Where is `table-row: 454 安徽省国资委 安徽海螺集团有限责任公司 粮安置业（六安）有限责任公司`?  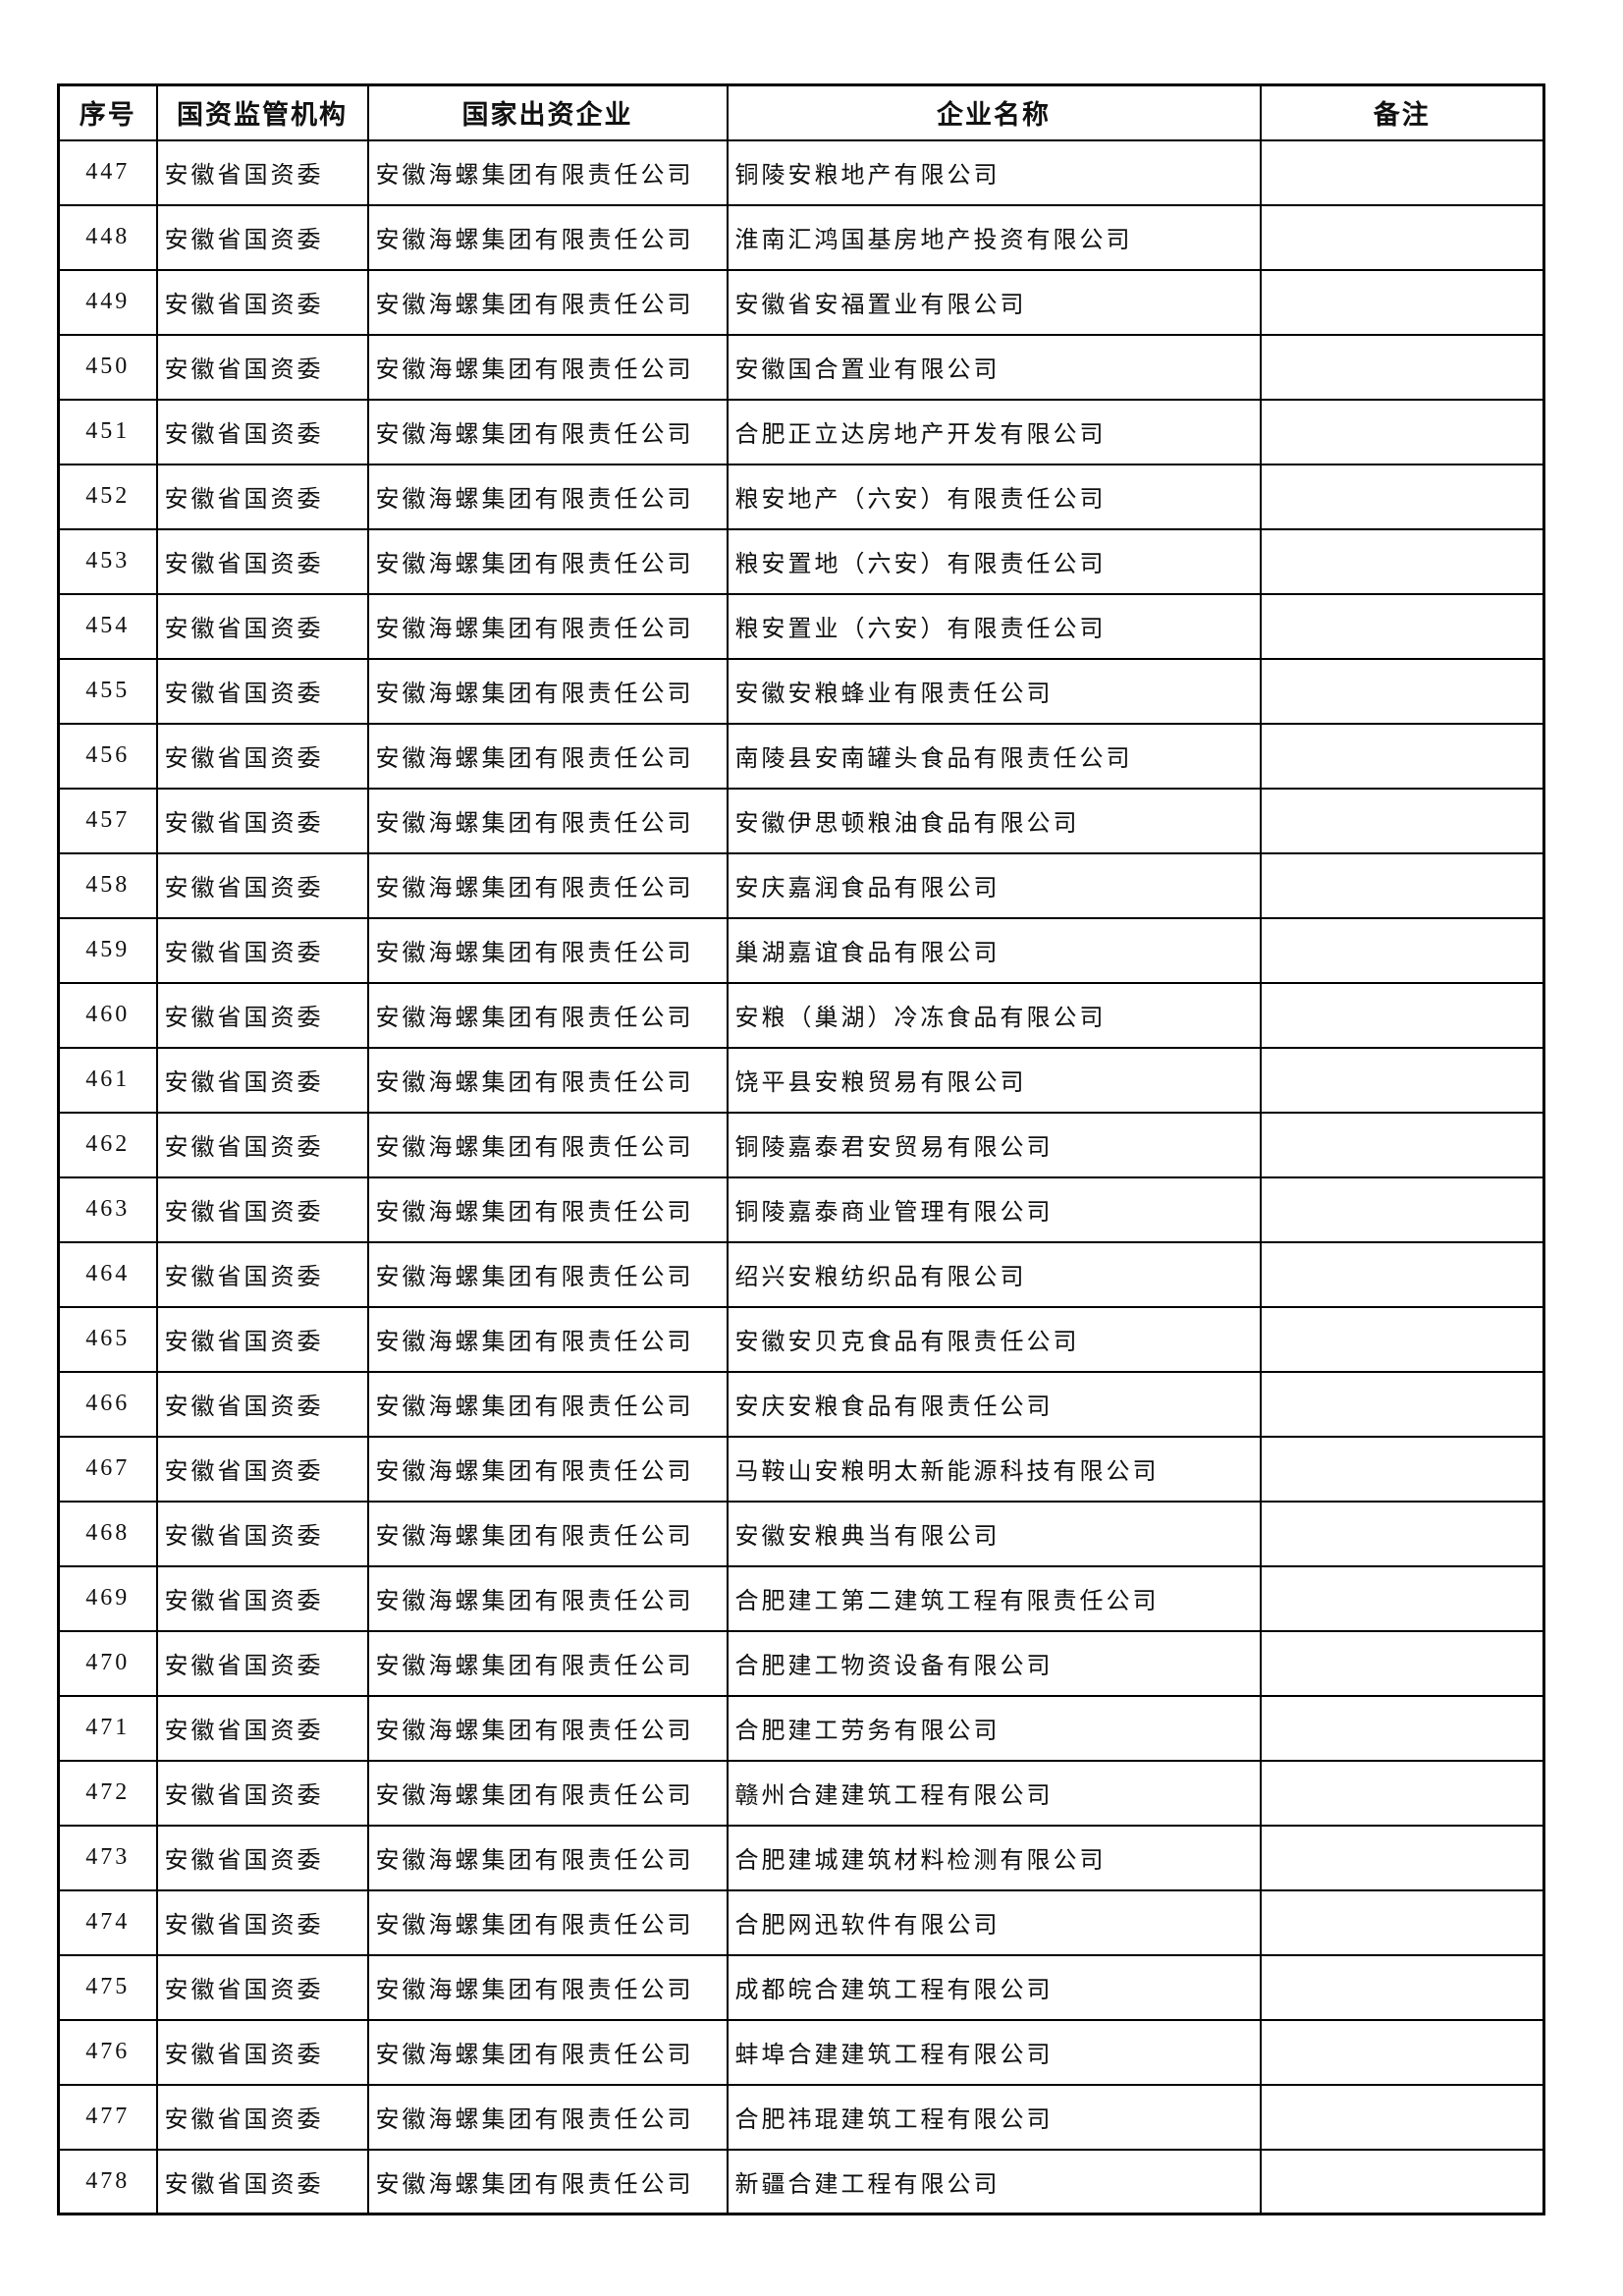
table-row: 454 安徽省国资委 安徽海螺集团有限责任公司 粮安置业（六安）有限责任公司 is located at coordinates (801, 626).